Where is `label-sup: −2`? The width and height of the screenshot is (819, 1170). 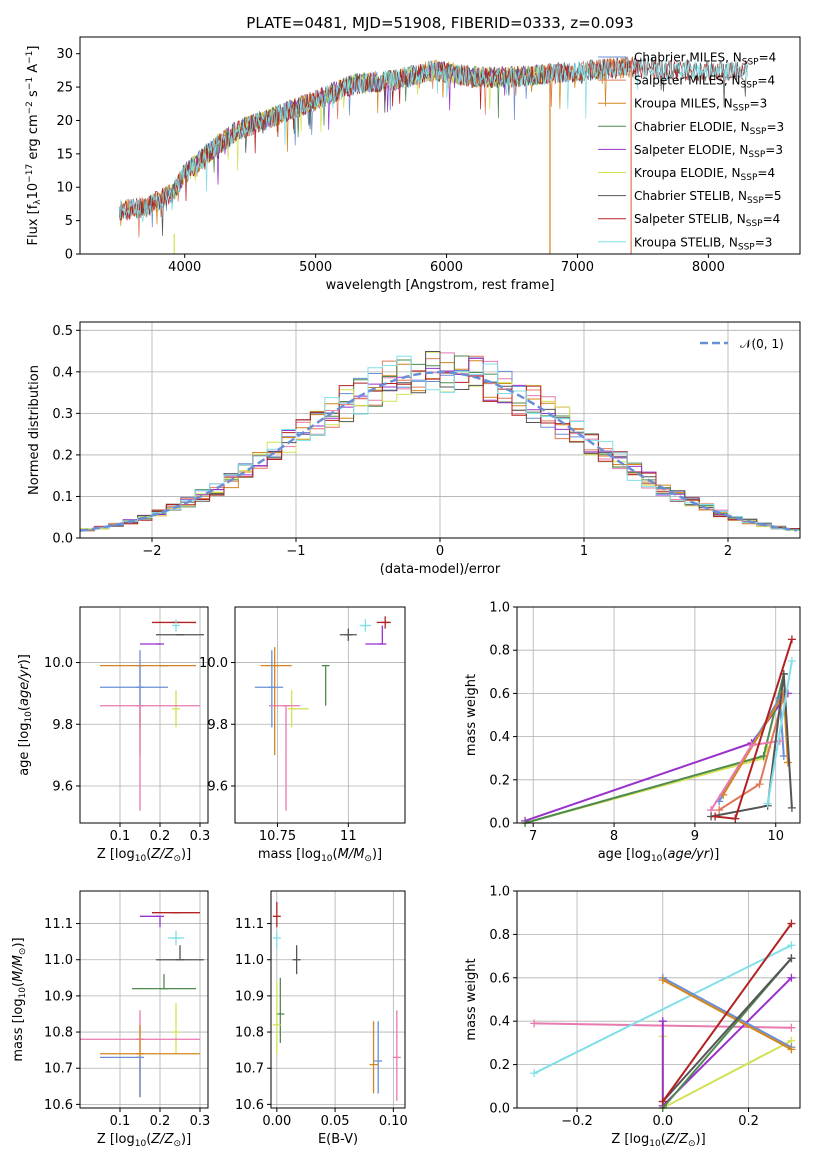
label-sup: −2 is located at coordinates (30, 107).